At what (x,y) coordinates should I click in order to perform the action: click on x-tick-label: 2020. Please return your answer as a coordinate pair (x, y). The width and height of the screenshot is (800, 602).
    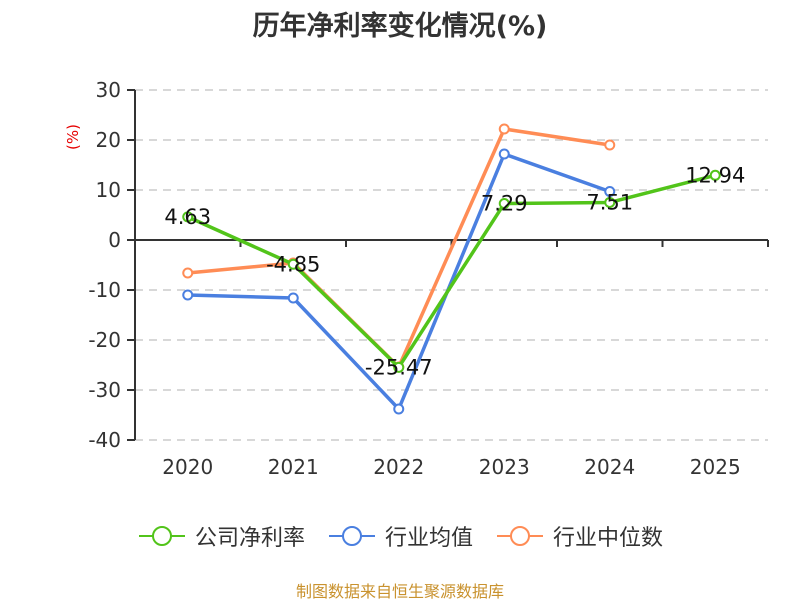
    Looking at the image, I should click on (187, 467).